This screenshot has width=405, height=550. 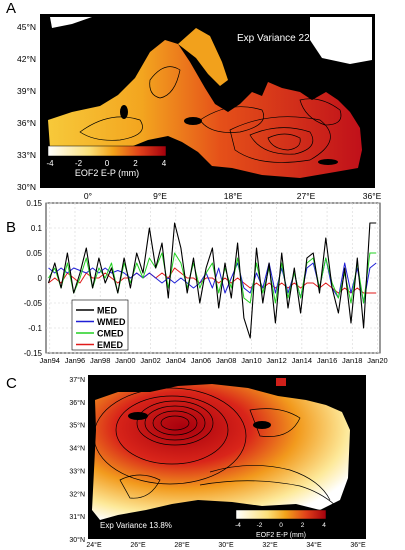 What do you see at coordinates (34, 253) in the screenshot?
I see `y-tick-label: 0.05` at bounding box center [34, 253].